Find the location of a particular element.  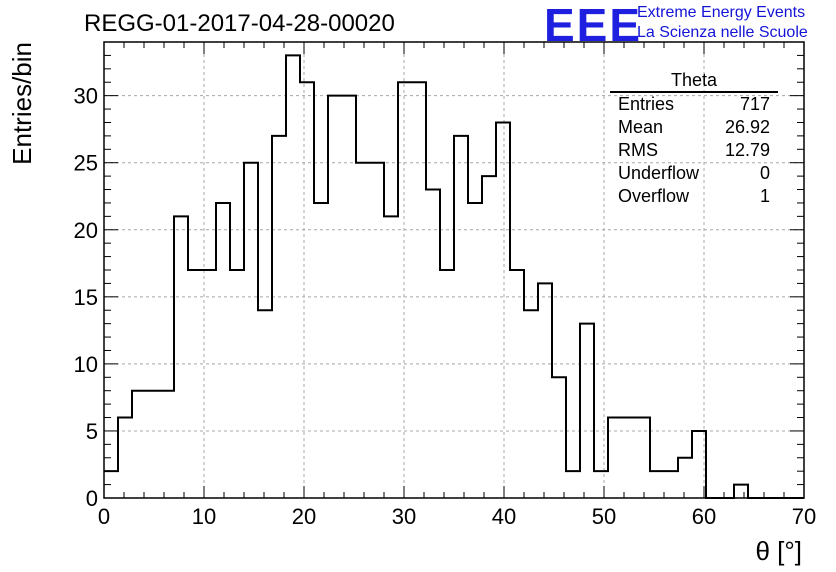

stats-row: Entries 717 is located at coordinates (694, 104).